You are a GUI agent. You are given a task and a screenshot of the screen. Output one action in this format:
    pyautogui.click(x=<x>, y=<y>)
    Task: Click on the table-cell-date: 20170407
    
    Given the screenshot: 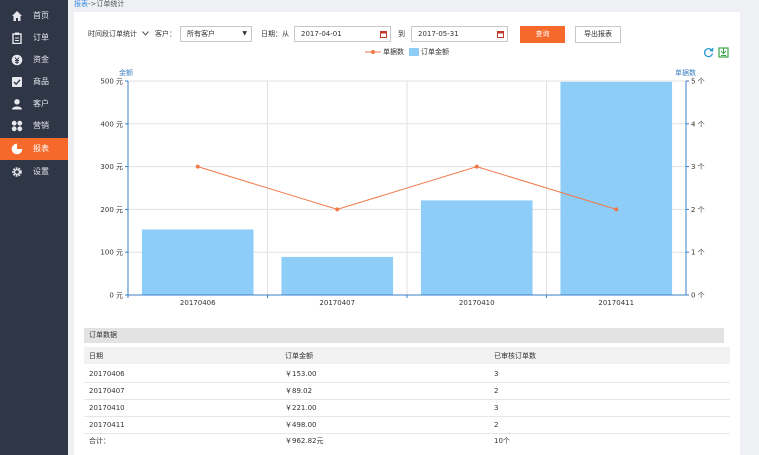 What is the action you would take?
    pyautogui.click(x=107, y=391)
    